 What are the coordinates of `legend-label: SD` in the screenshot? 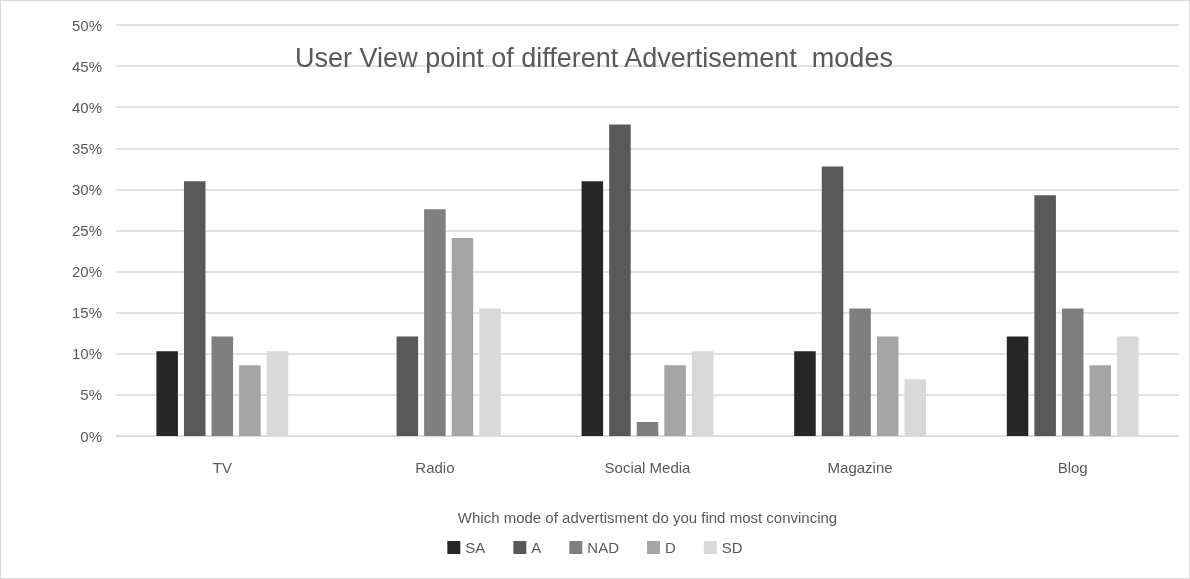 It's located at (732, 547).